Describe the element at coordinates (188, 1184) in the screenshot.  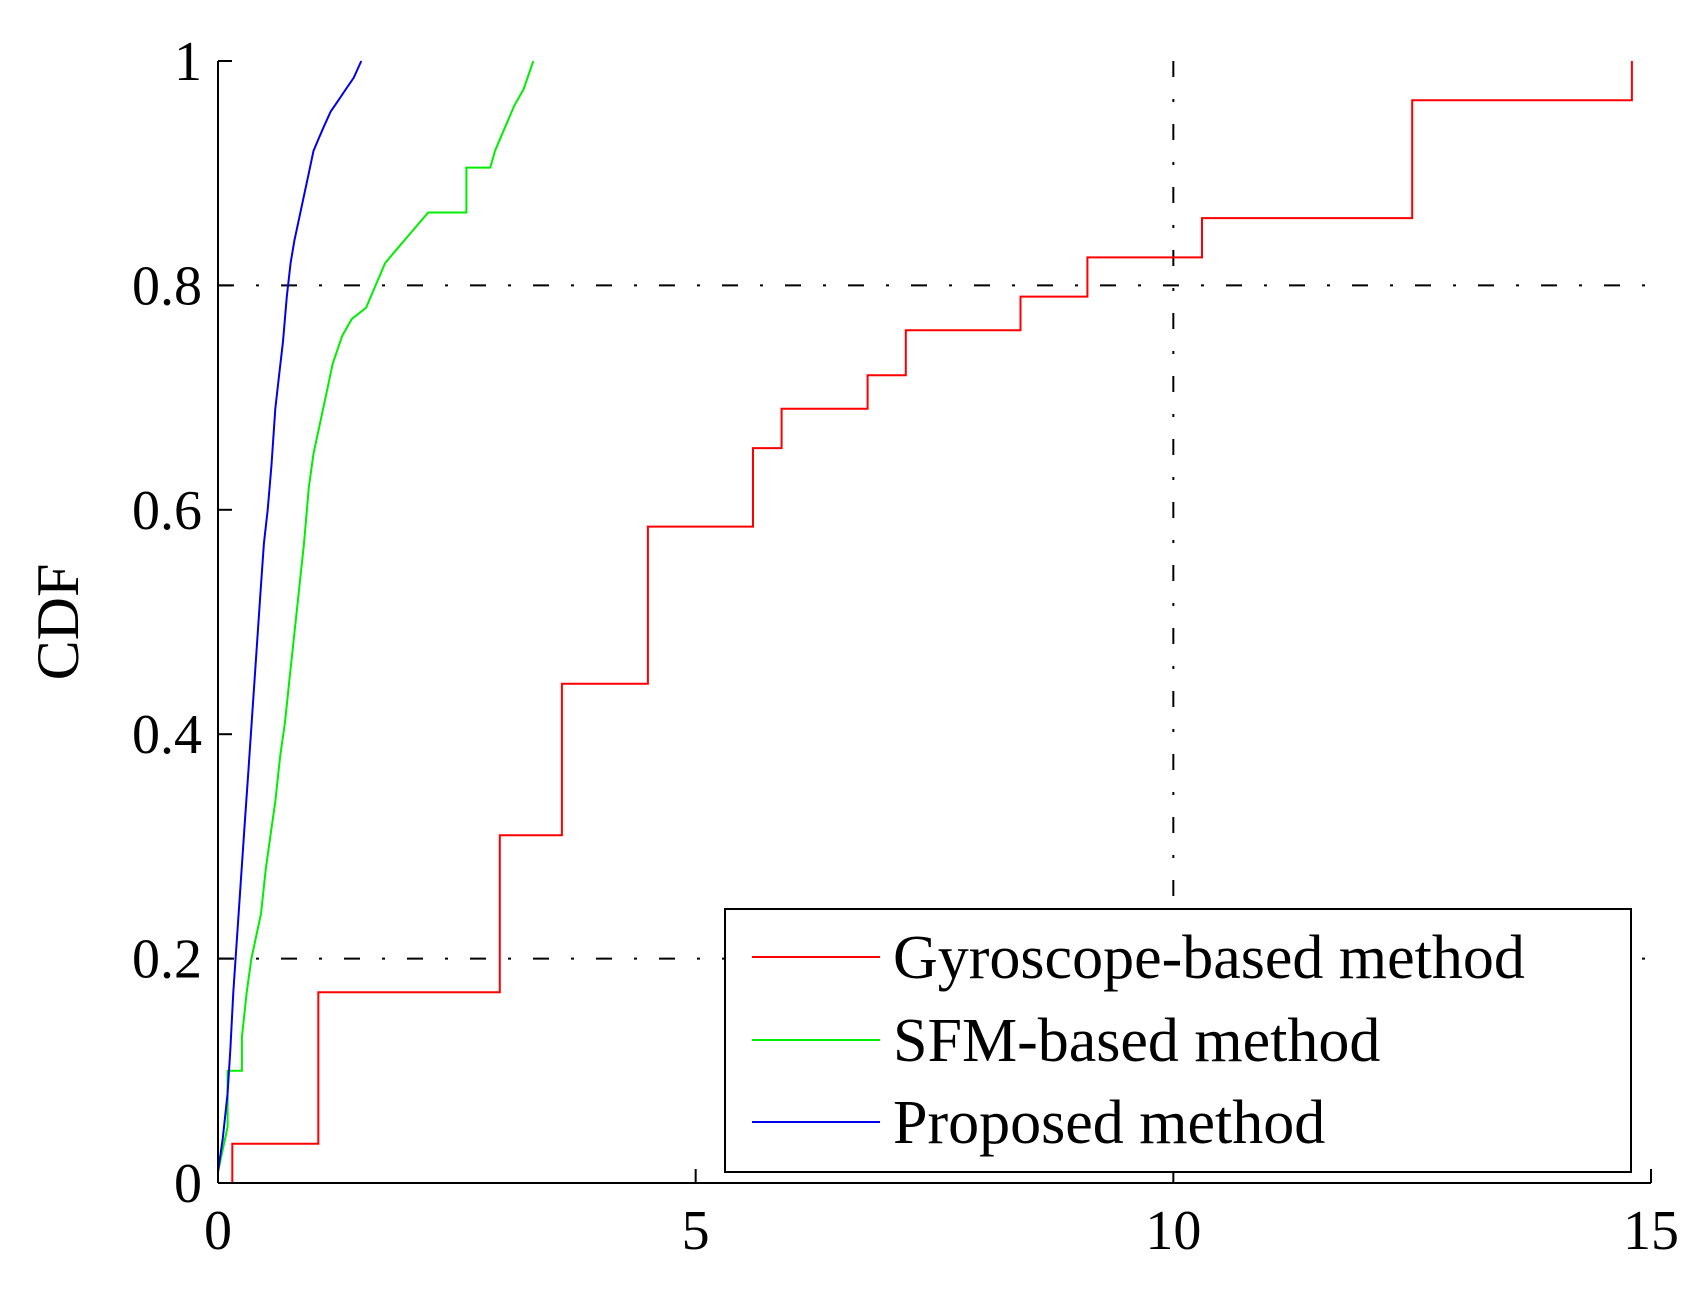
I see `y-tick-label-0: 0` at that location.